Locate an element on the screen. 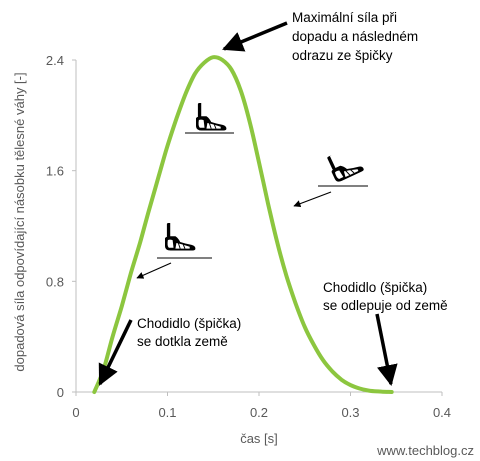  y-tick-label: 2.4 is located at coordinates (55, 60).